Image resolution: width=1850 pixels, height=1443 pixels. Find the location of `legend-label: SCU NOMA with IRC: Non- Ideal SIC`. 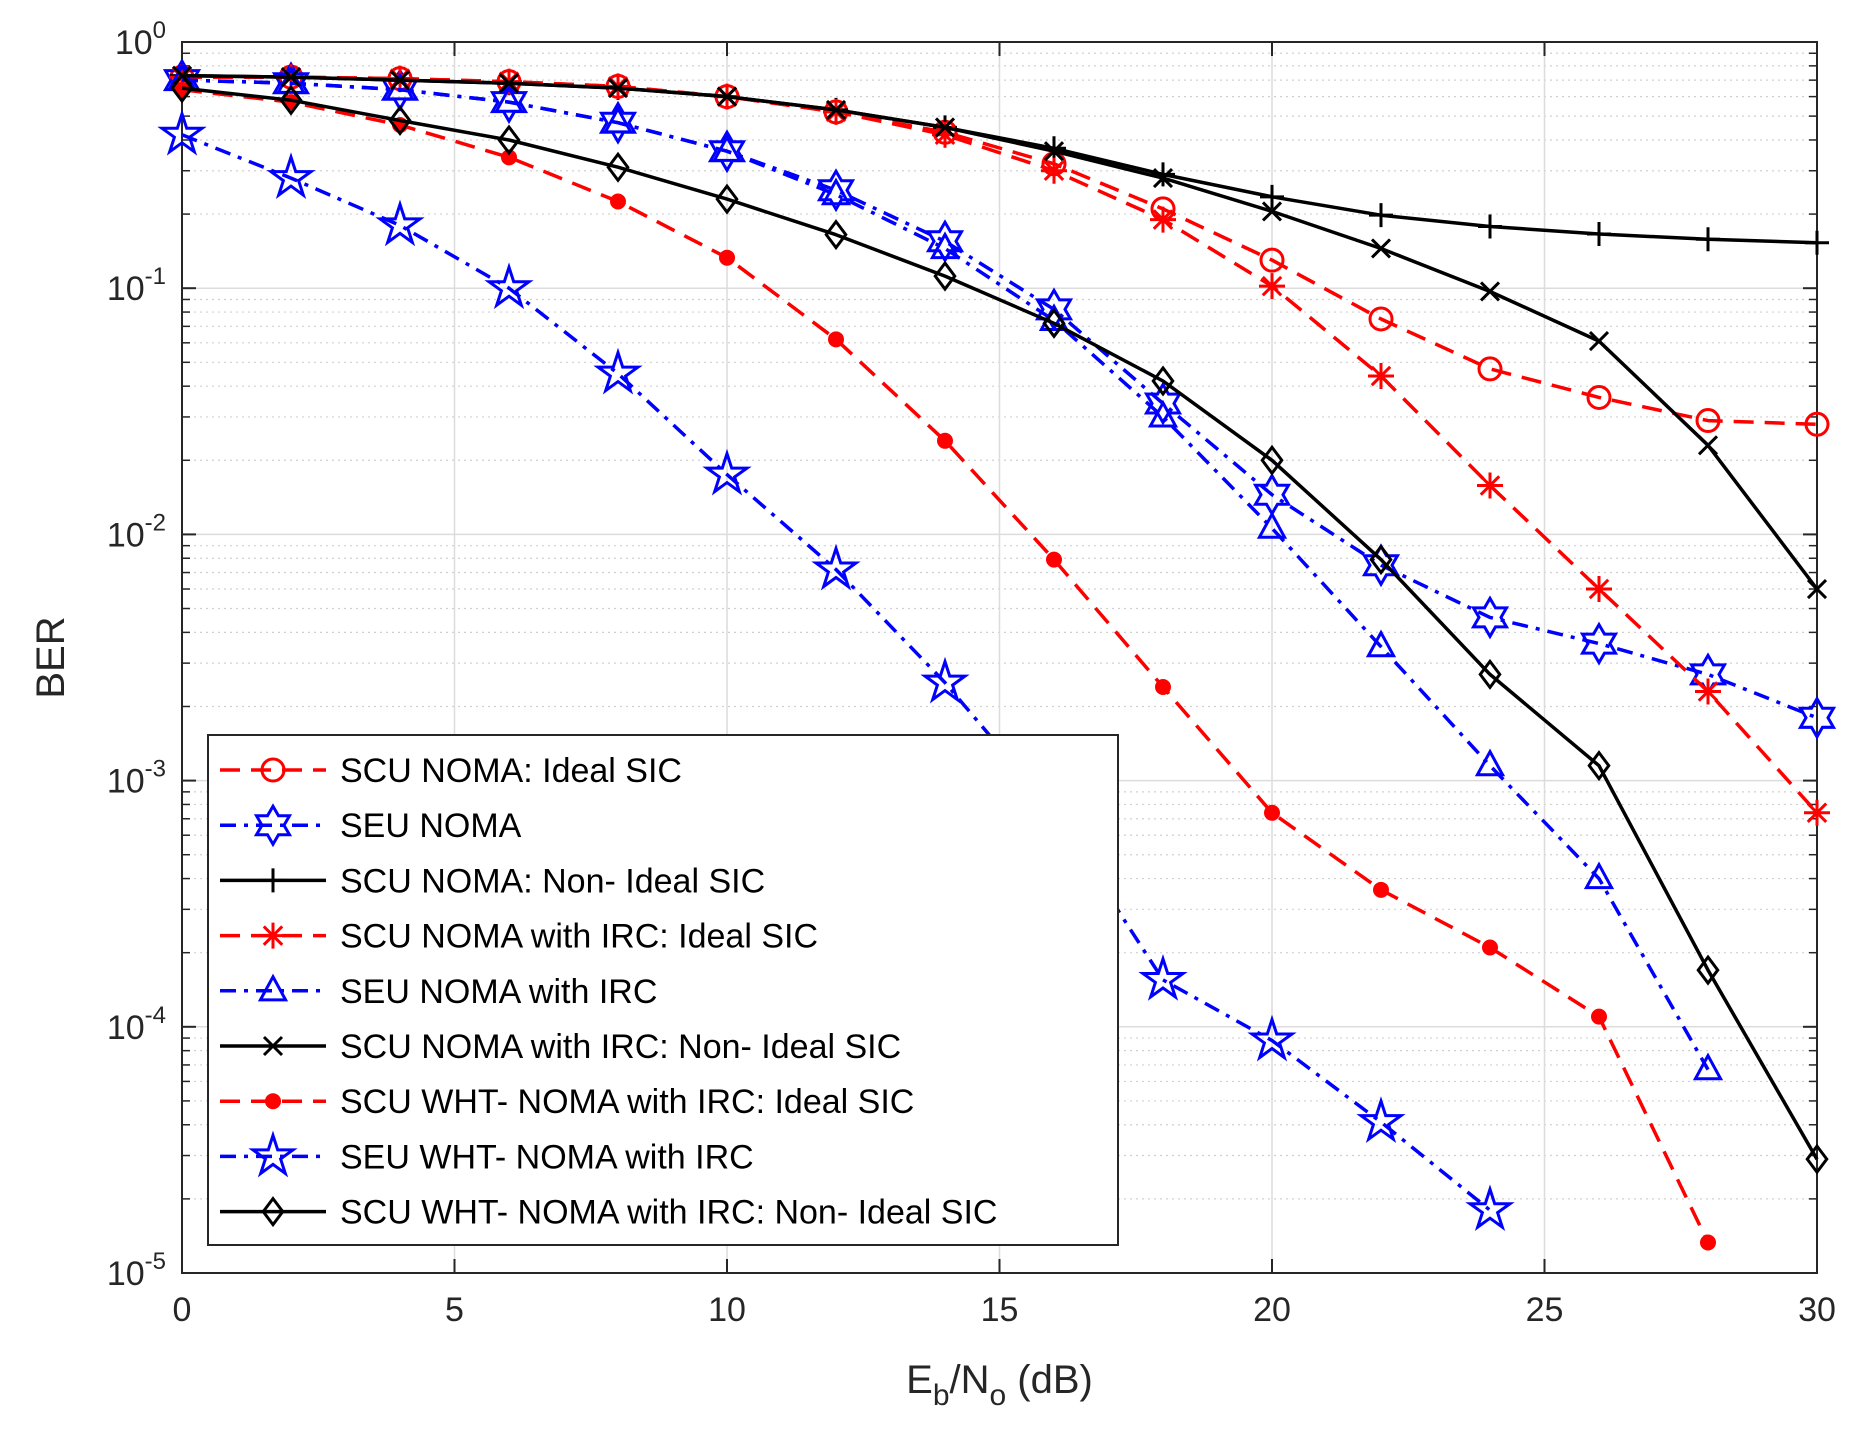

legend-label: SCU NOMA with IRC: Non- Ideal SIC is located at coordinates (620, 1047).